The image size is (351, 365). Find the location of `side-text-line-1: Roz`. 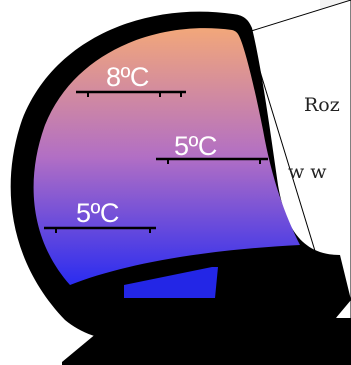

side-text-line-1: Roz is located at coordinates (322, 105).